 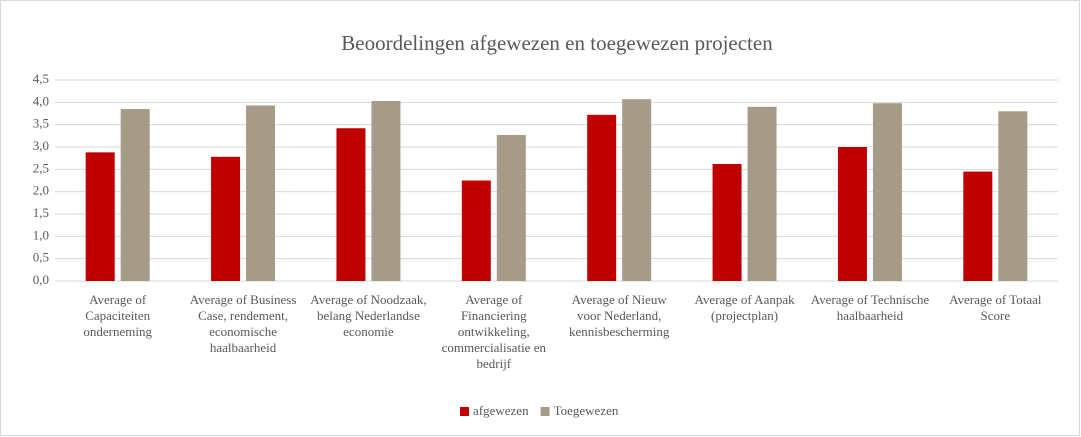 I want to click on x-tick-label: Average of Aanpak (projectplan), so click(x=744, y=307).